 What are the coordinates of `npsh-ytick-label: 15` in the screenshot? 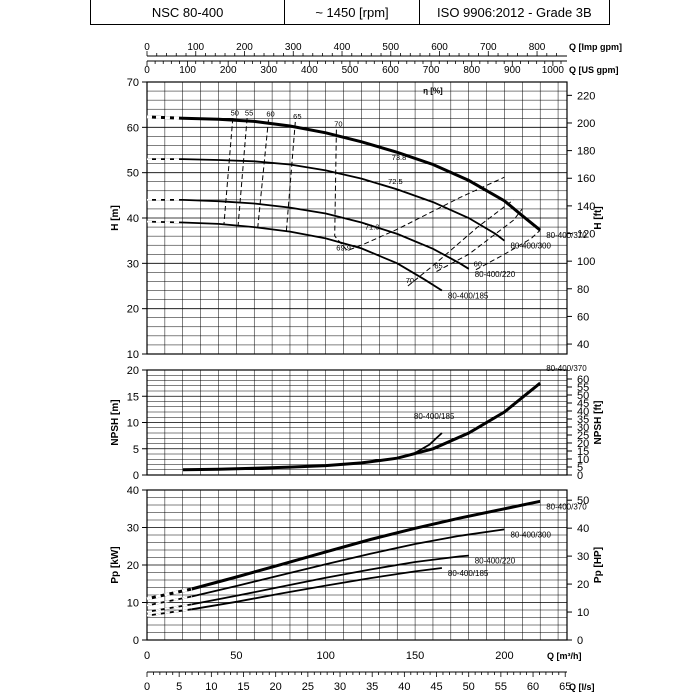 It's located at (133, 397).